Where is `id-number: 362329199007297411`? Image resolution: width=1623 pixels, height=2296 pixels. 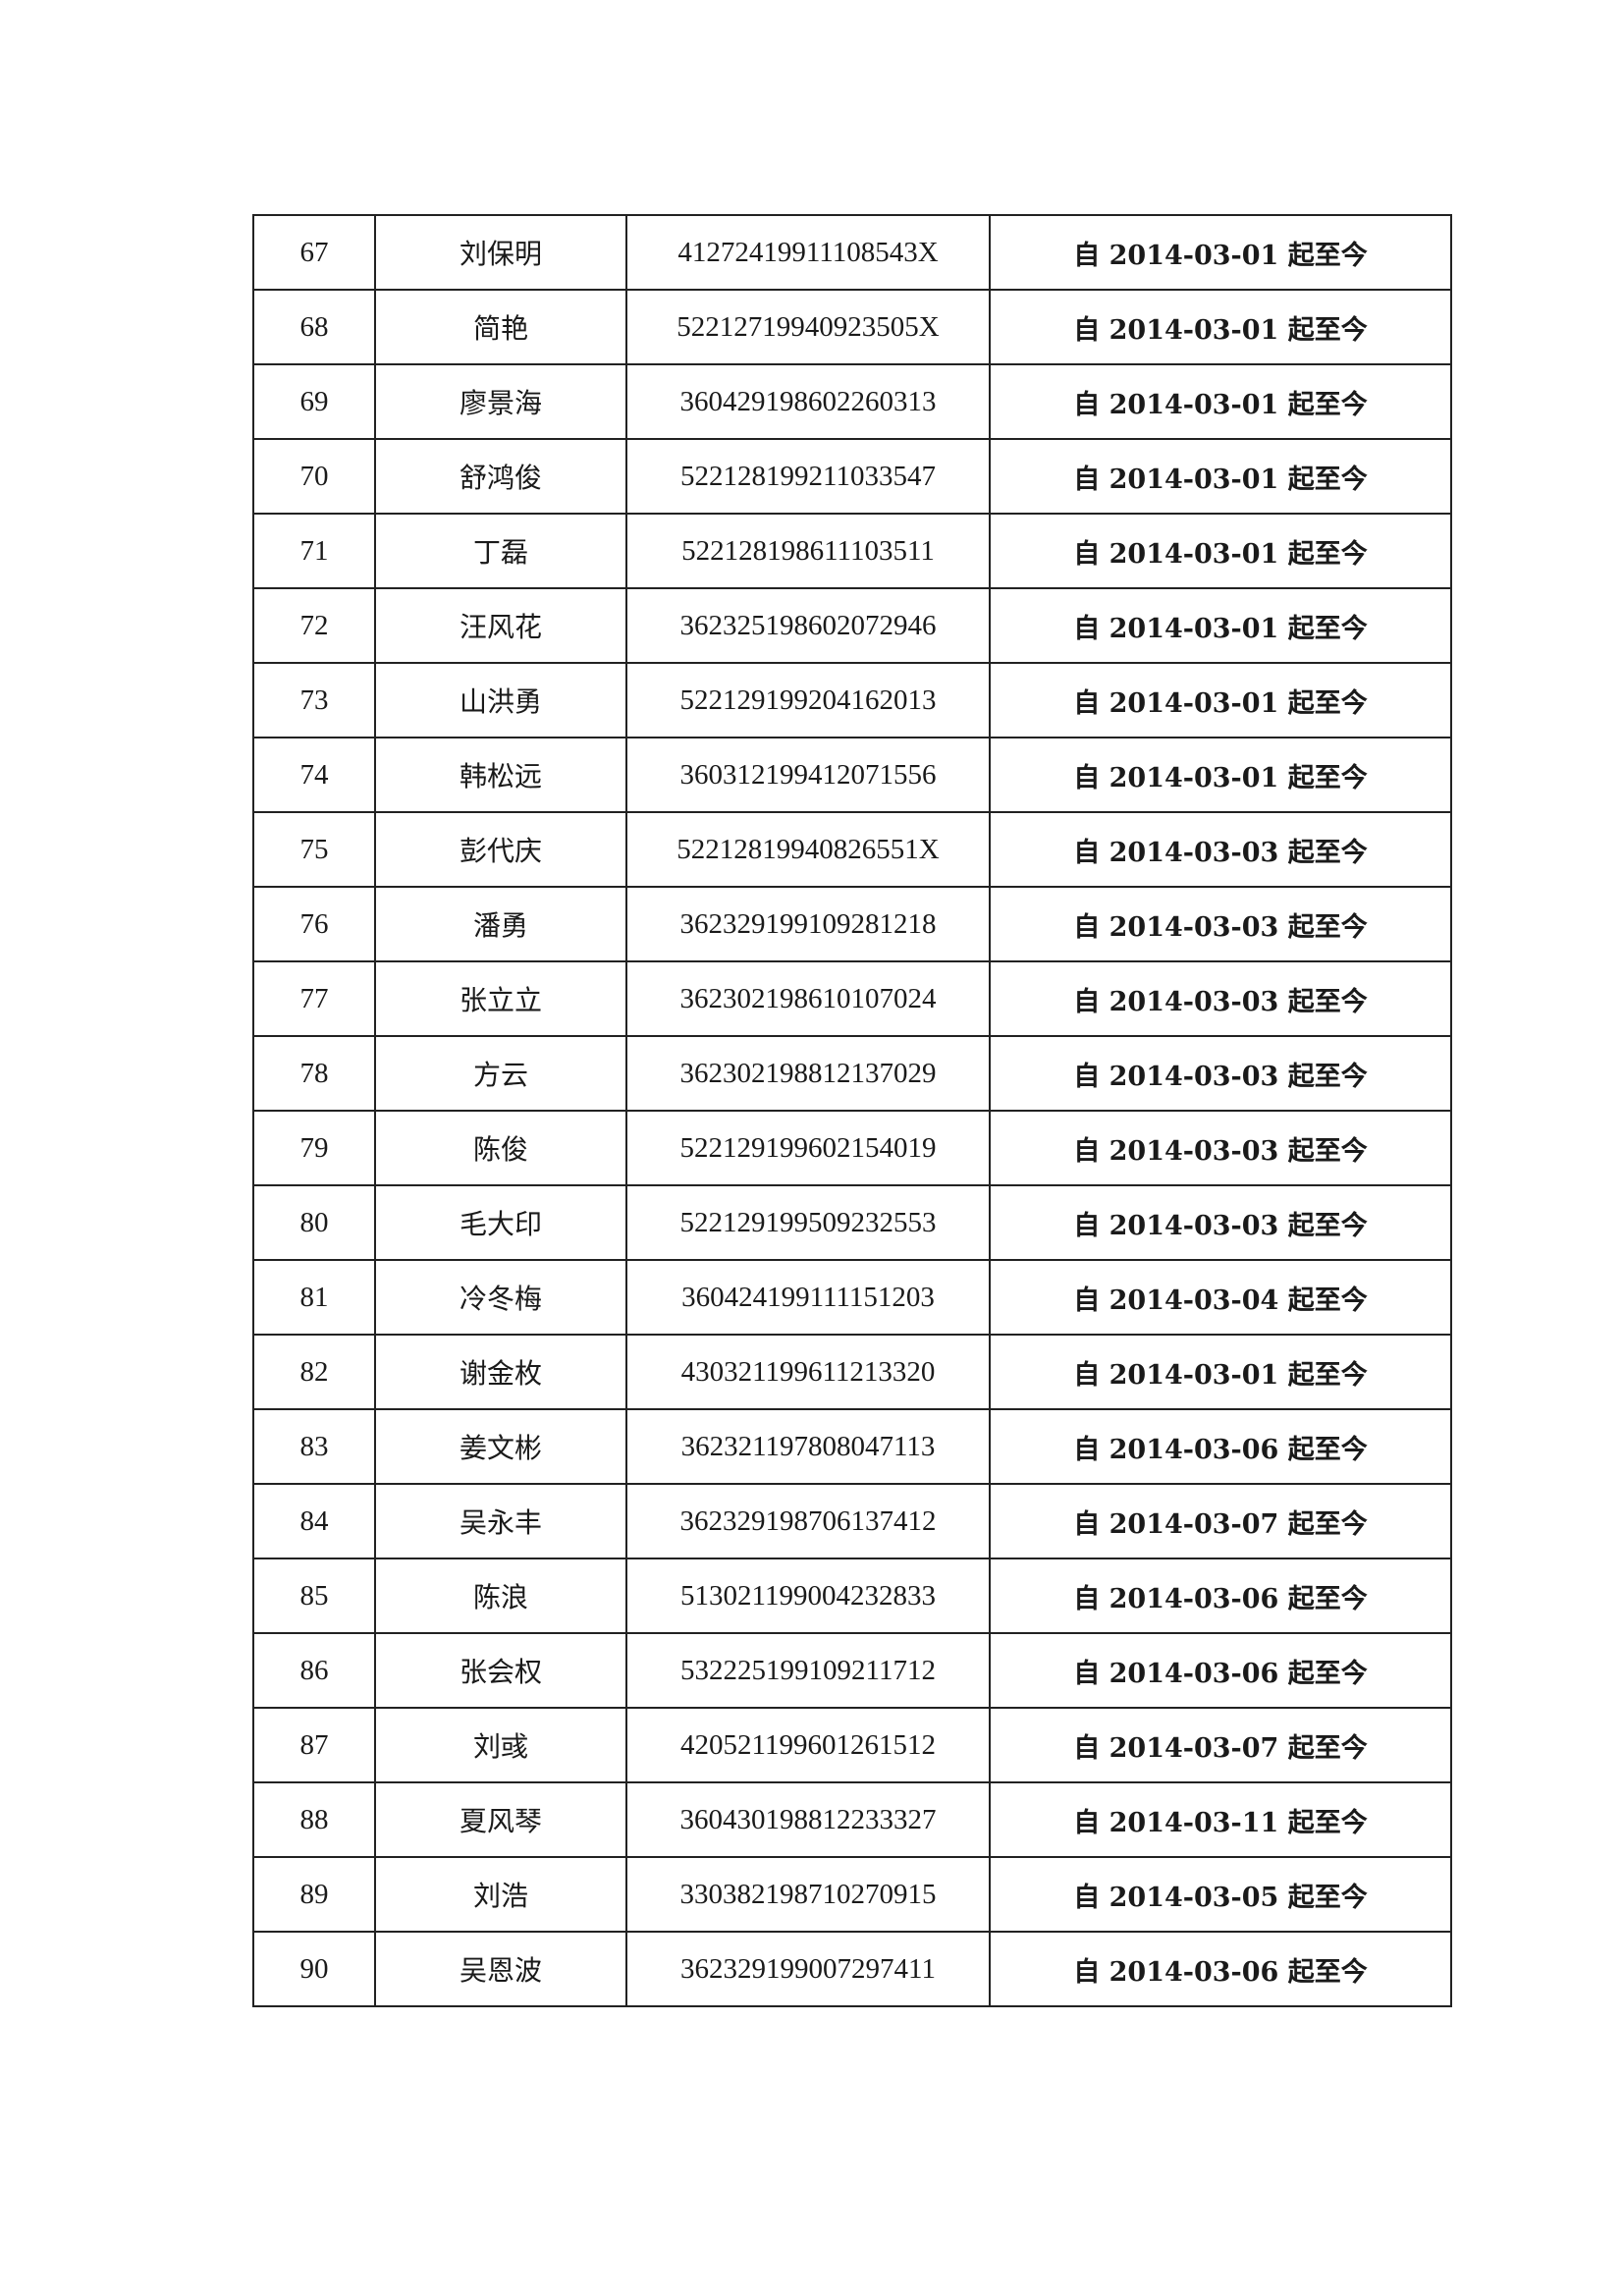
id-number: 362329199007297411 is located at coordinates (808, 1969).